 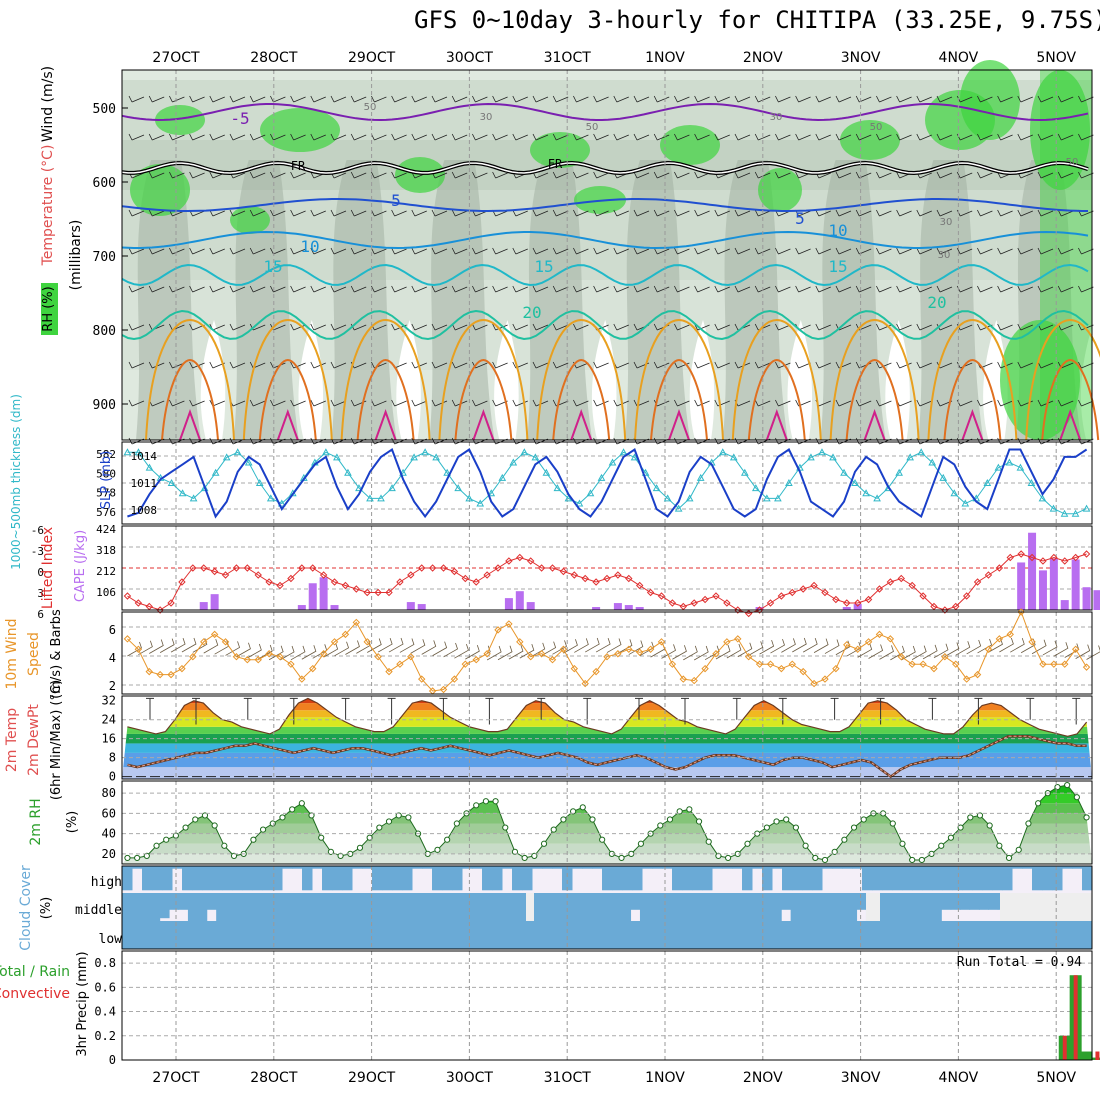 What do you see at coordinates (607, 717) in the screenshot?
I see `temp-line` at bounding box center [607, 717].